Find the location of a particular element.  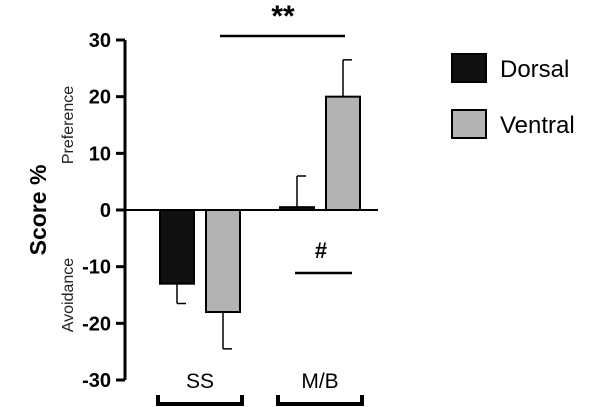

region-label-preference: Preference is located at coordinates (68, 125).